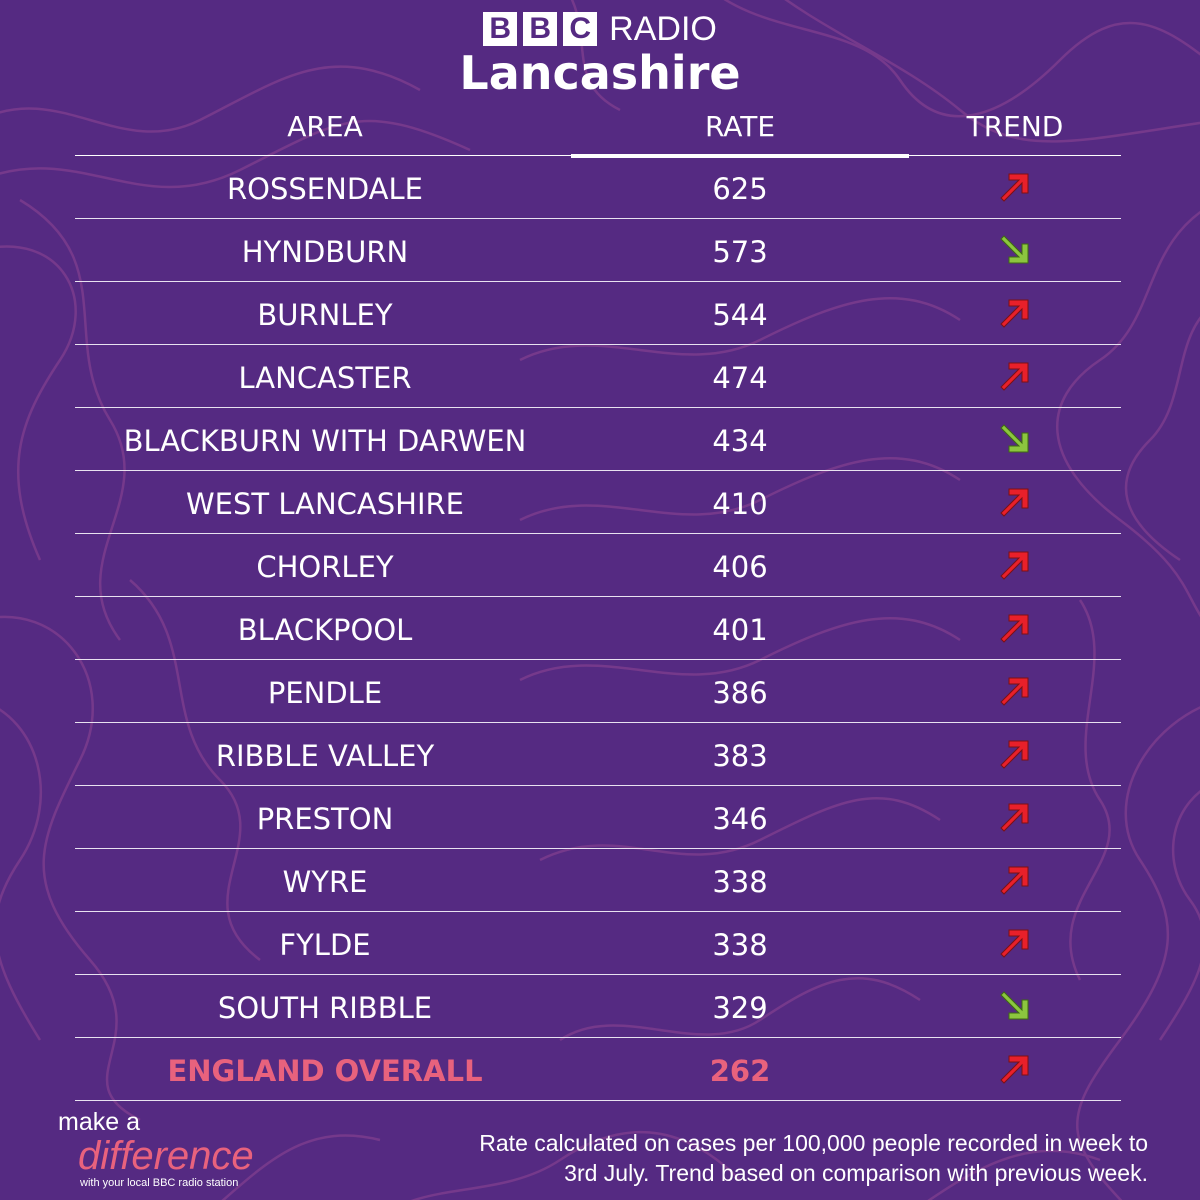 This screenshot has height=1200, width=1200. What do you see at coordinates (740, 252) in the screenshot?
I see `rate-cell: 573` at bounding box center [740, 252].